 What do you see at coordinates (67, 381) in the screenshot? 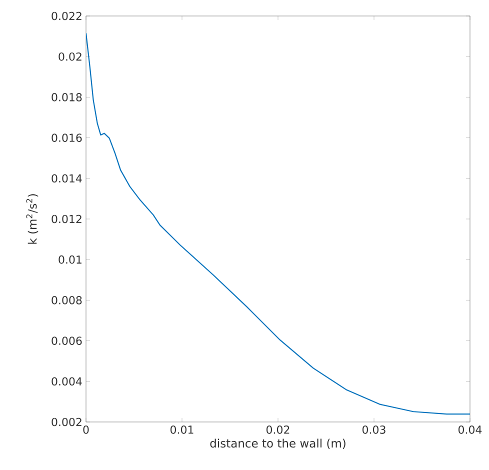
I see `y-tick-label: 0.004` at bounding box center [67, 381].